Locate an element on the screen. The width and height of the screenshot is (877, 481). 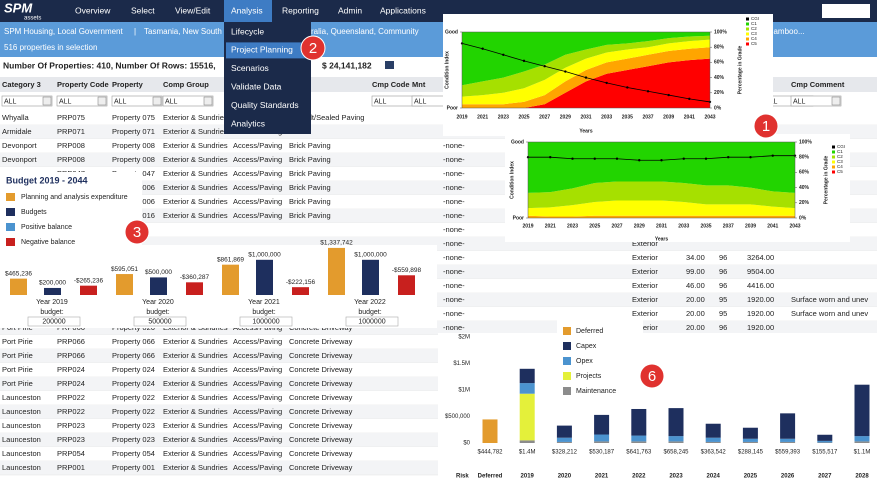
table-cell: Property 022 is located at coordinates (133, 411).